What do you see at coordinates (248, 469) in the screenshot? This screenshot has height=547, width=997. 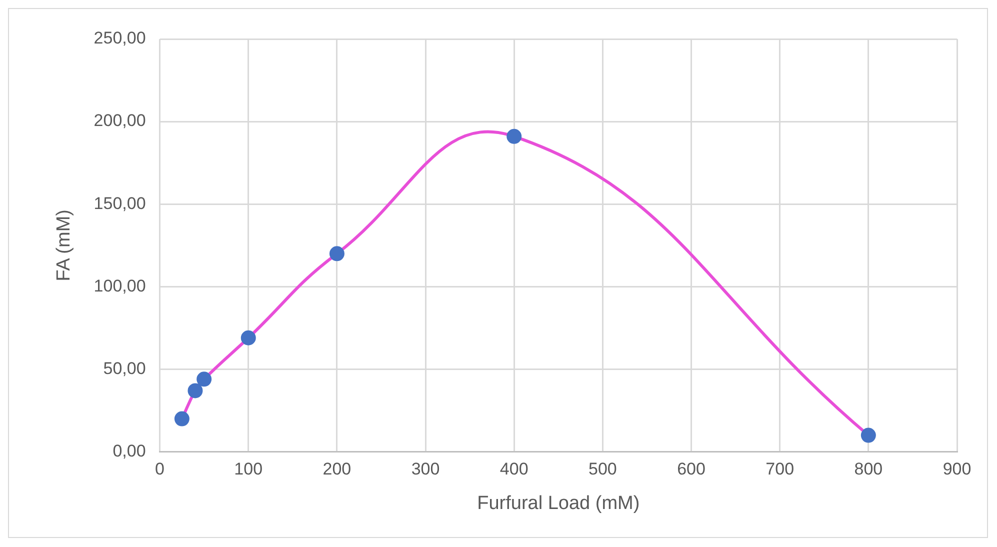 I see `x-tick-label: 100` at bounding box center [248, 469].